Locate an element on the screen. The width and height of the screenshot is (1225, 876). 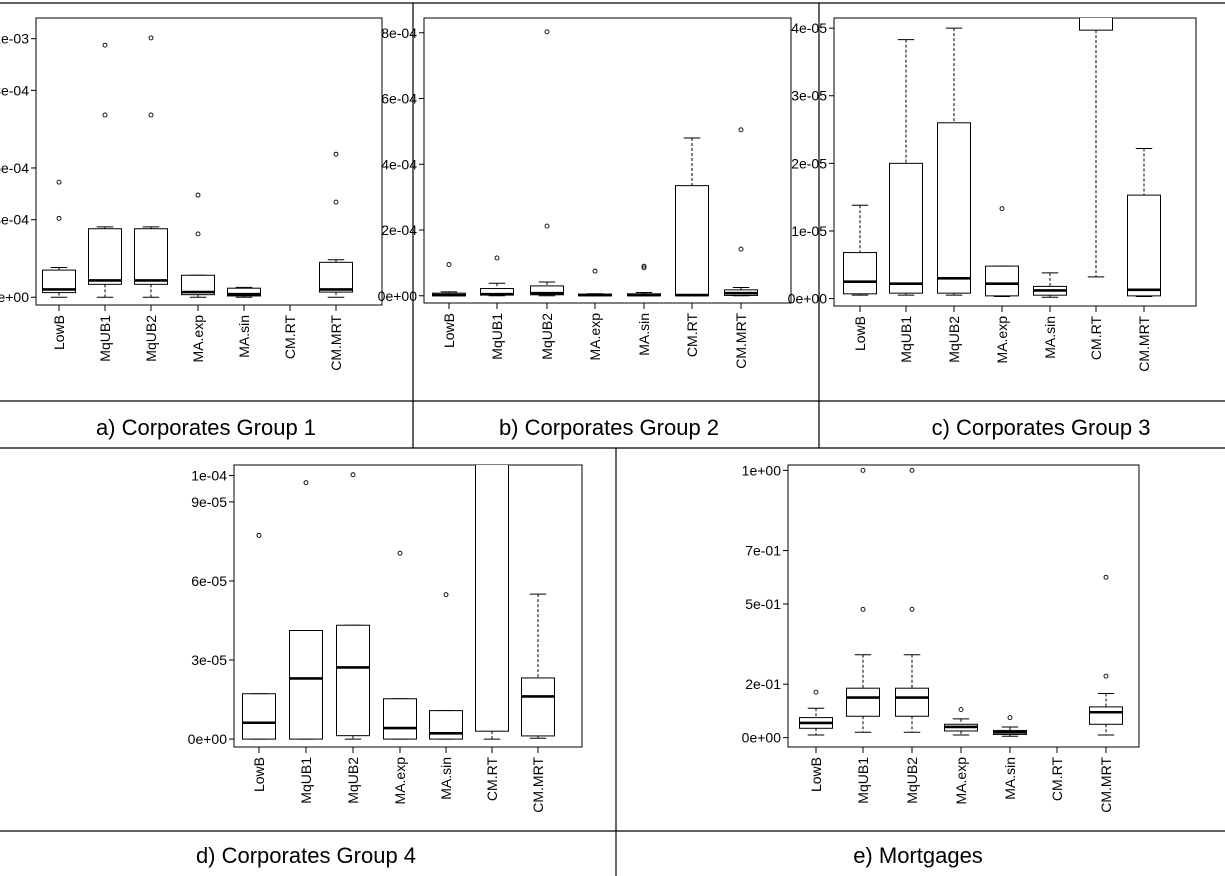
y-tick-label: 7e-01 is located at coordinates (763, 551).